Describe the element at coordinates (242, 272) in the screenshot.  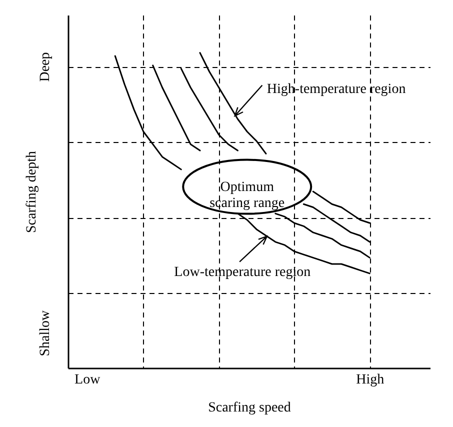
I see `annotation: Low-temperature region` at that location.